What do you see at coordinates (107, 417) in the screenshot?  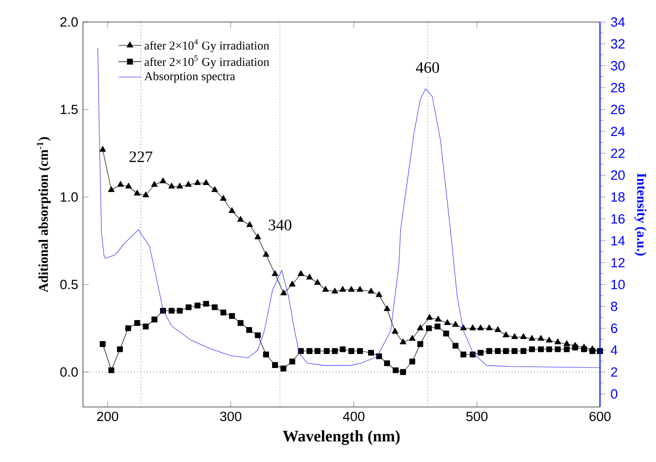 I see `x-tick-label: 200` at bounding box center [107, 417].